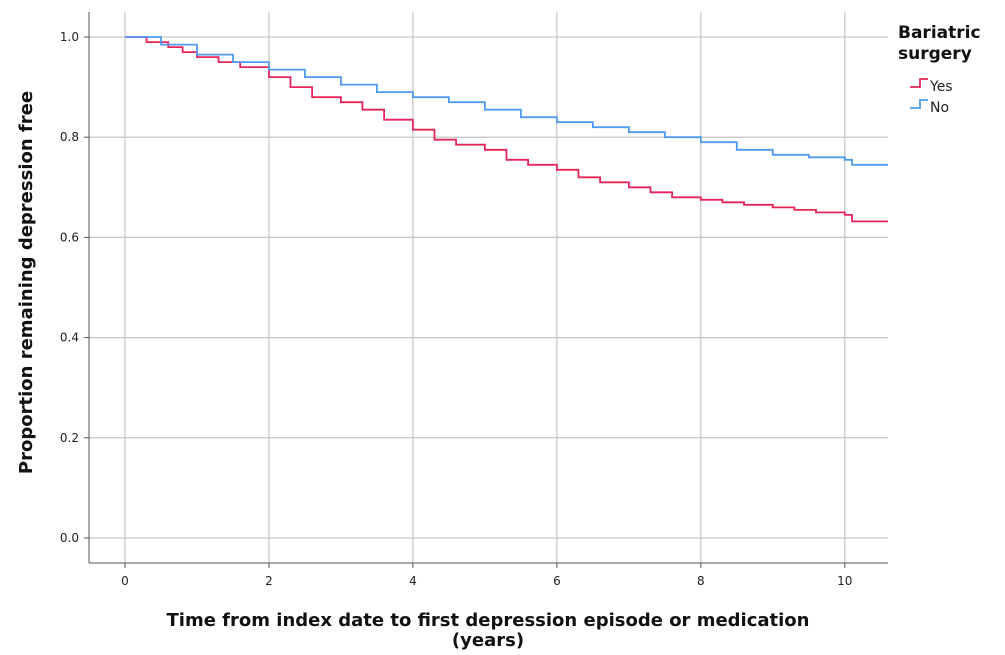 The image size is (1005, 655). What do you see at coordinates (125, 581) in the screenshot?
I see `x-tick-label: 0` at bounding box center [125, 581].